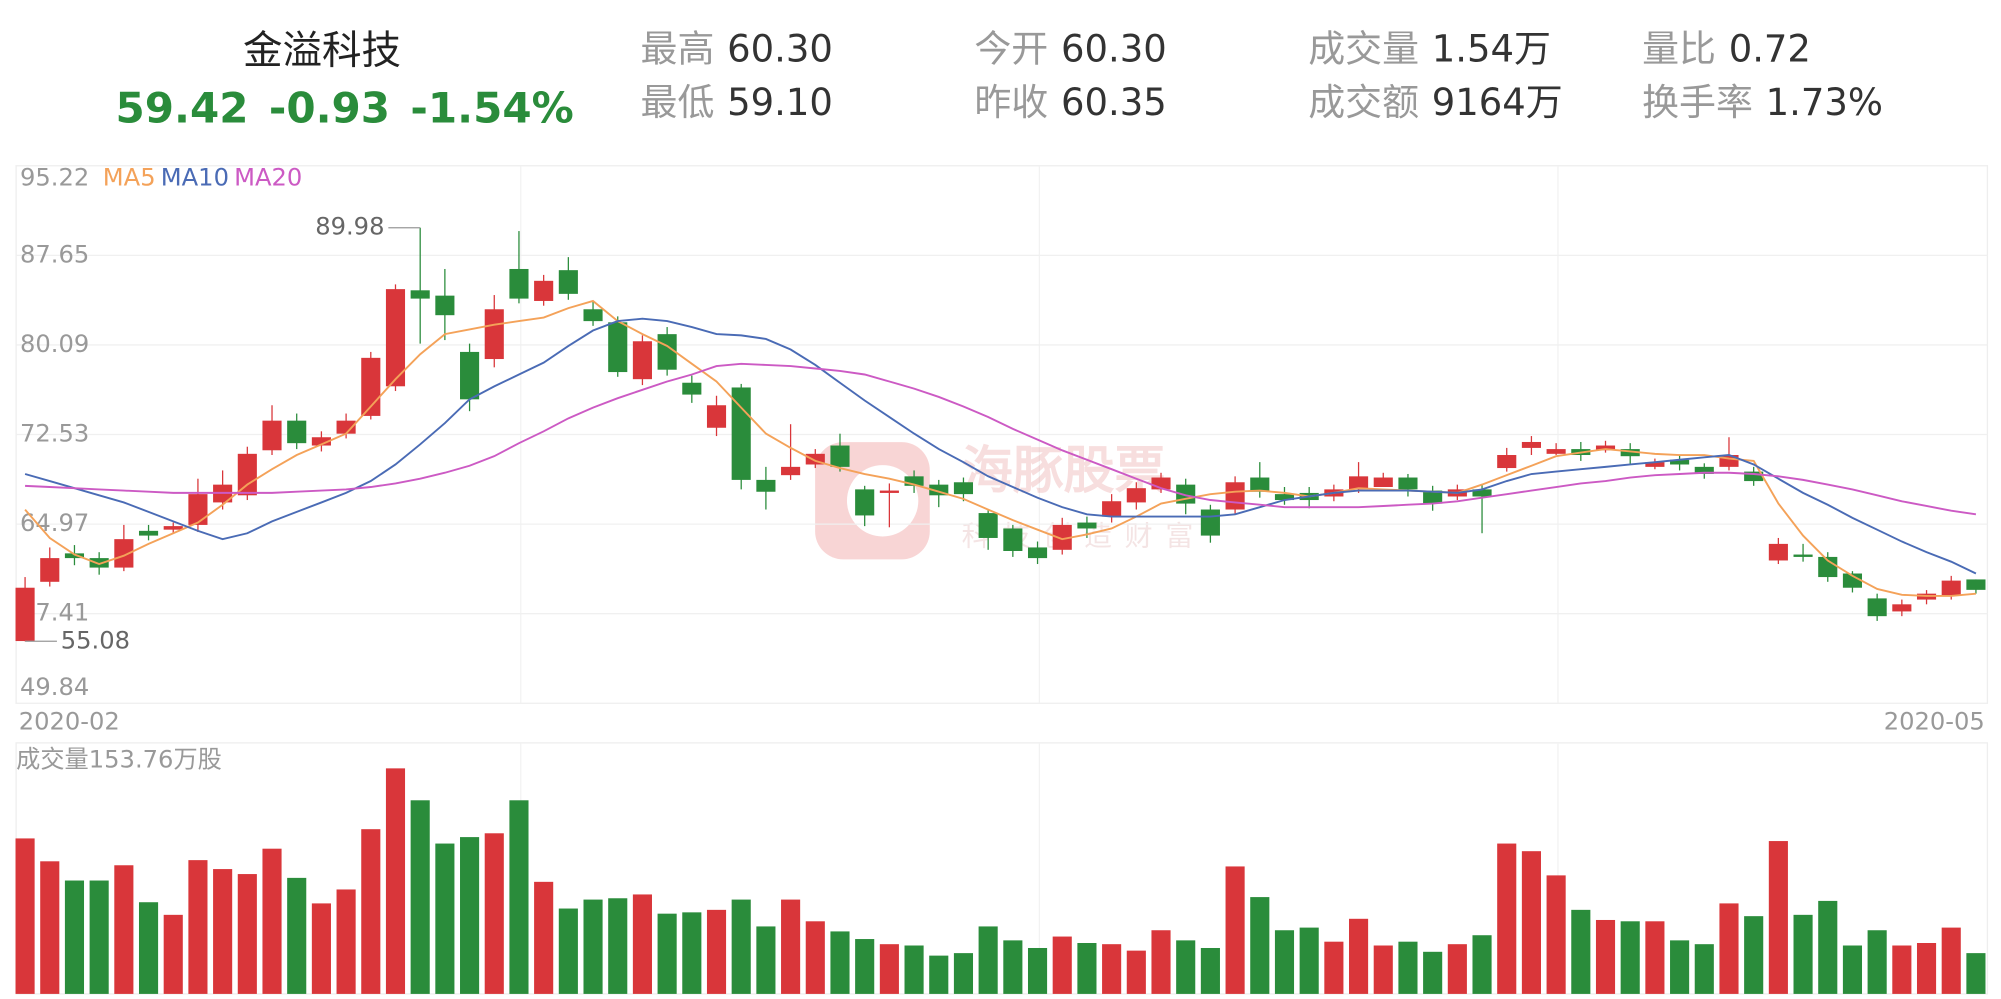  I want to click on max-label: 89.98, so click(349, 227).